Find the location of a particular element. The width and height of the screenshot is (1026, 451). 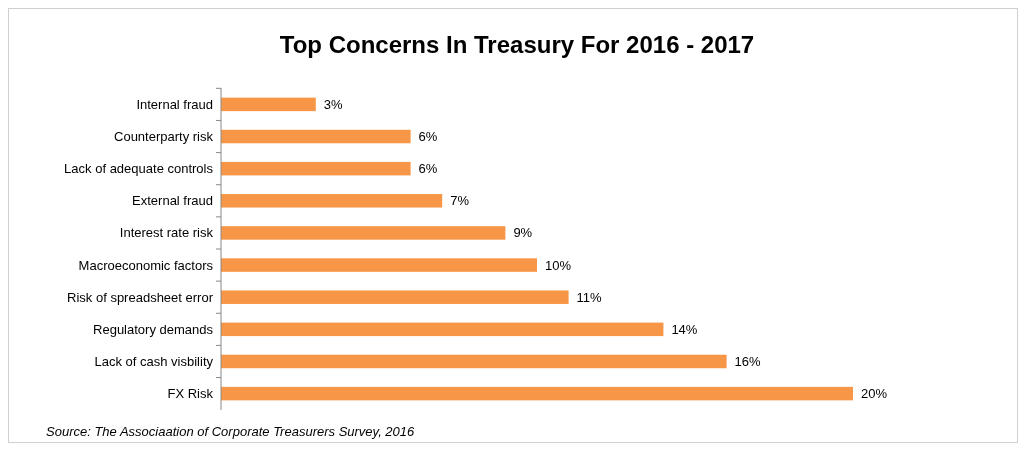

data-label: 14% is located at coordinates (684, 329).